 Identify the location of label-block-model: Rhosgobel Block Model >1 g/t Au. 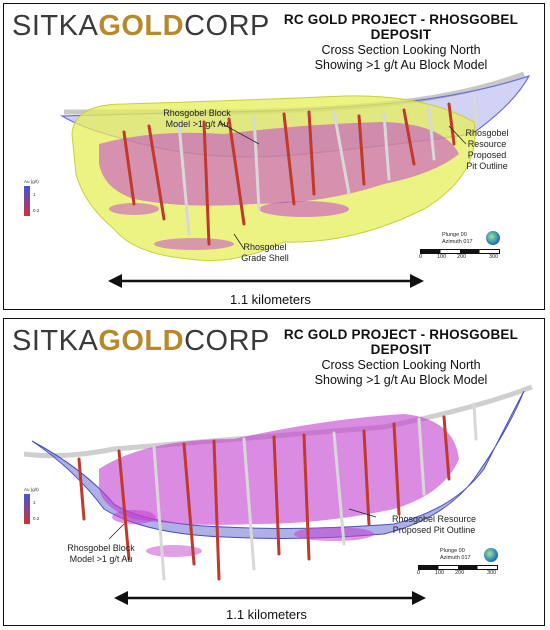
(101, 553).